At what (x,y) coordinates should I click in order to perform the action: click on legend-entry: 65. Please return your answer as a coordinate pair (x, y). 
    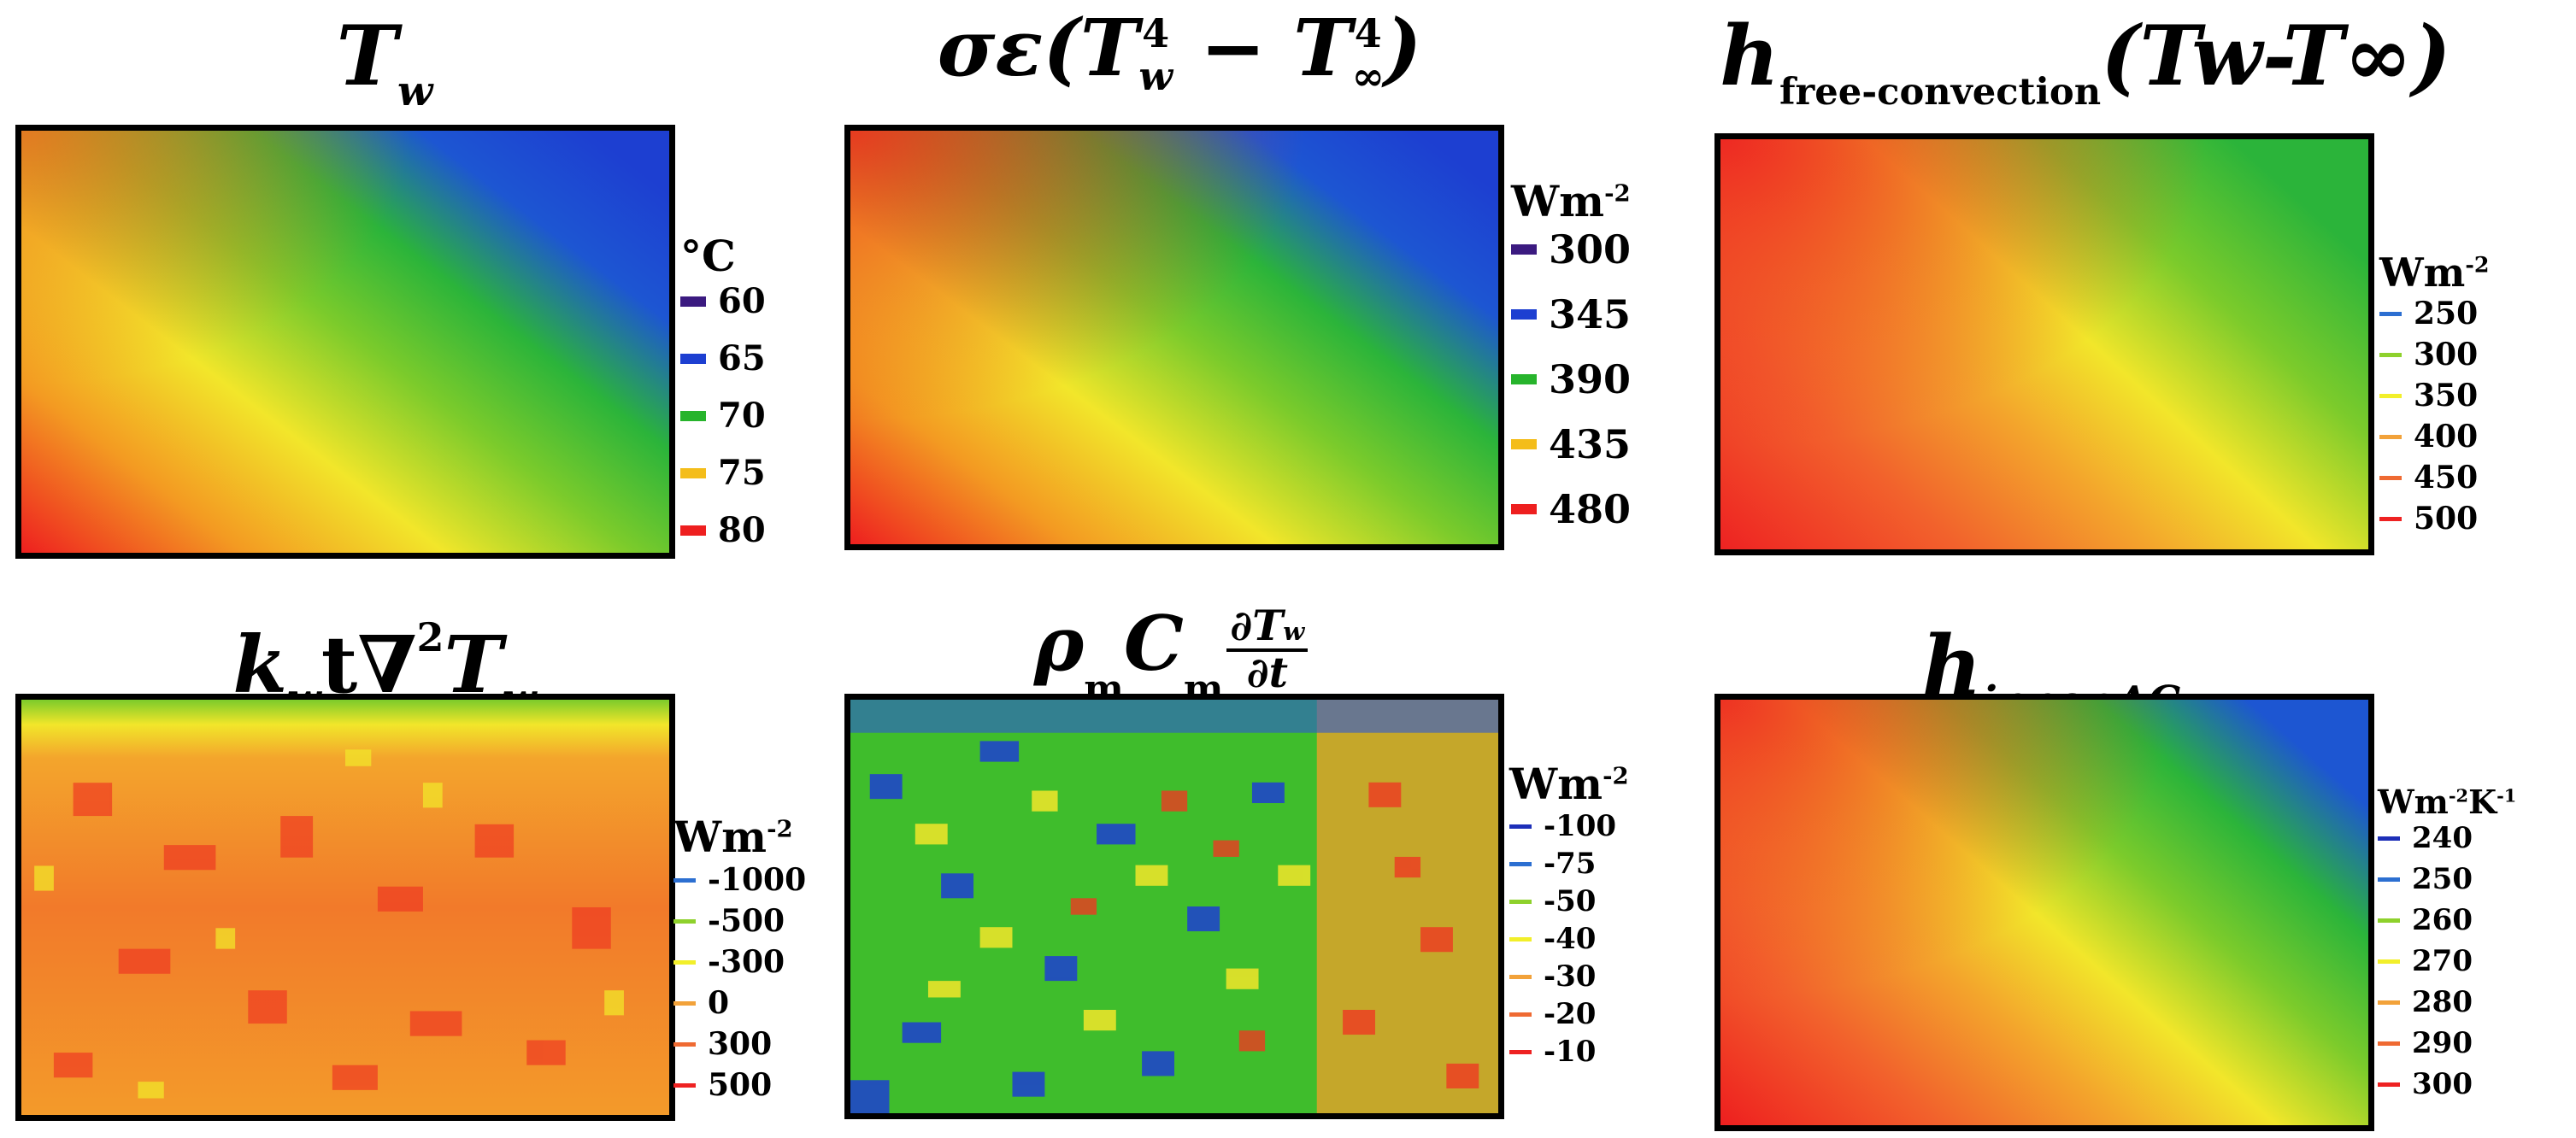
    Looking at the image, I should click on (723, 358).